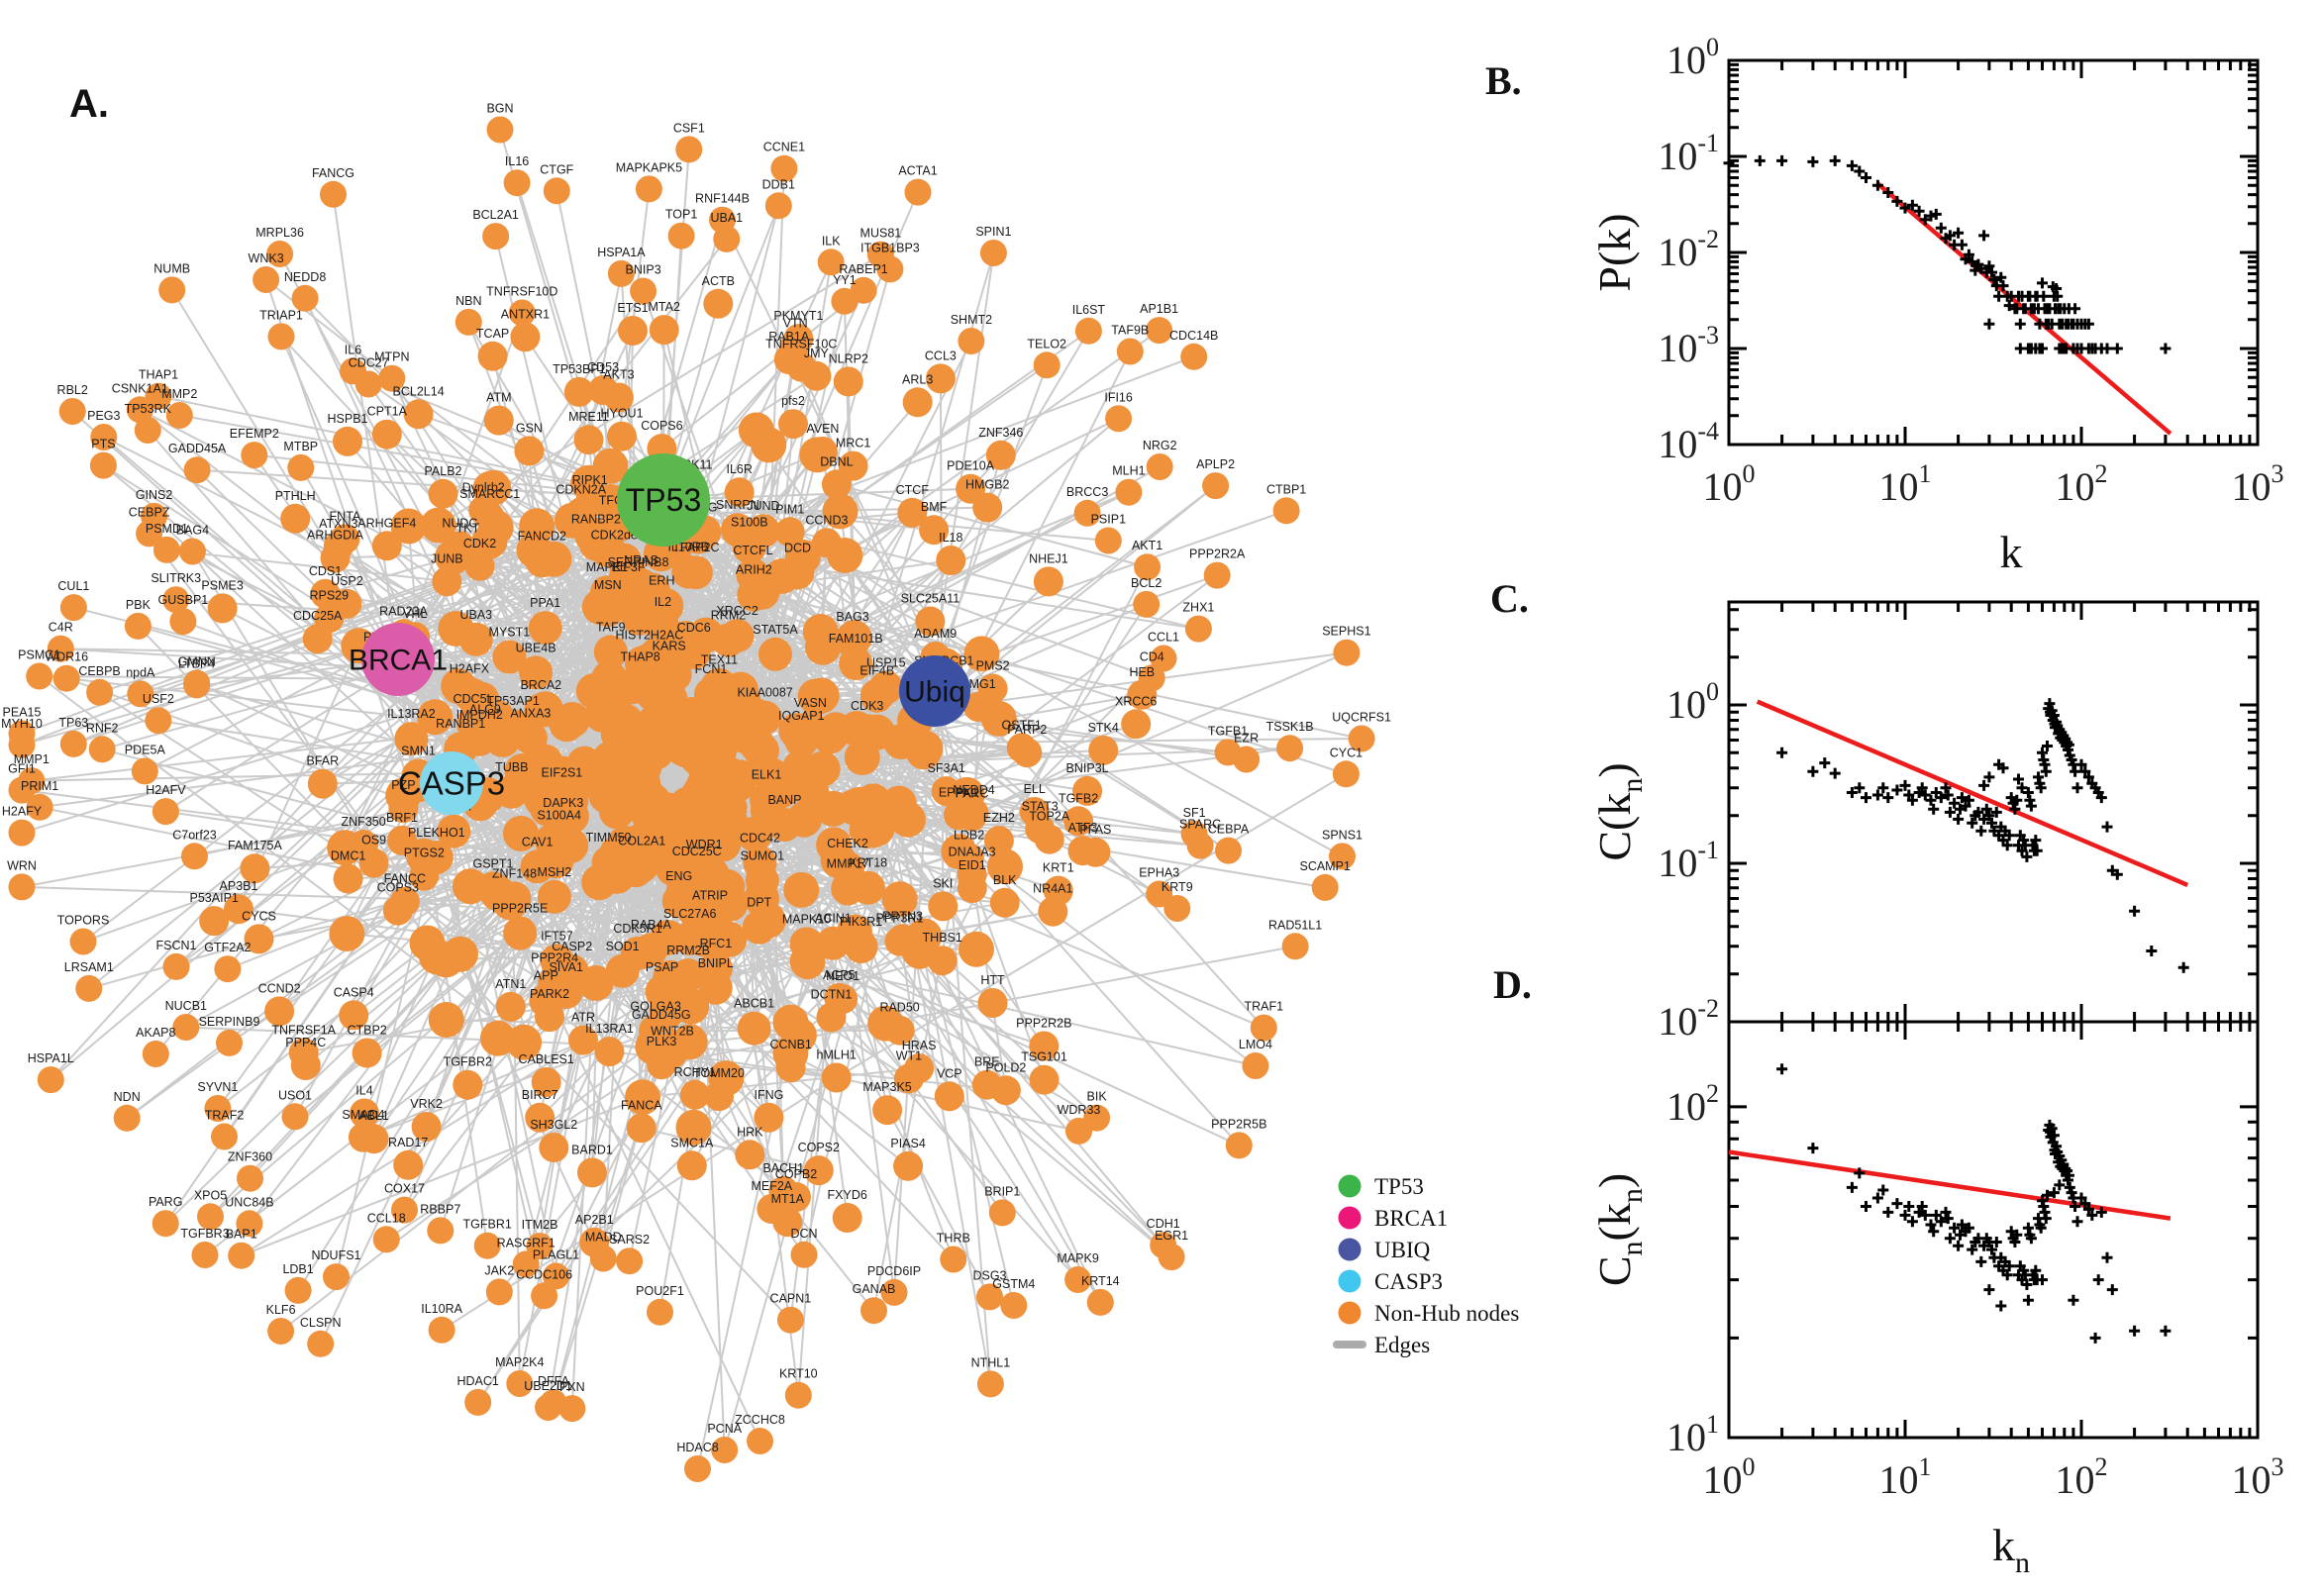 The width and height of the screenshot is (2323, 1596). What do you see at coordinates (697, 1447) in the screenshot?
I see `network-node-label: HDAC8` at bounding box center [697, 1447].